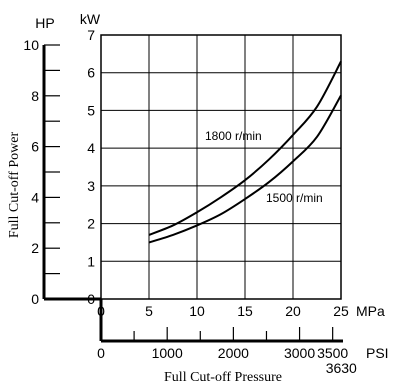 This screenshot has width=395, height=385. I want to click on kw-tick-label: 4, so click(91, 148).